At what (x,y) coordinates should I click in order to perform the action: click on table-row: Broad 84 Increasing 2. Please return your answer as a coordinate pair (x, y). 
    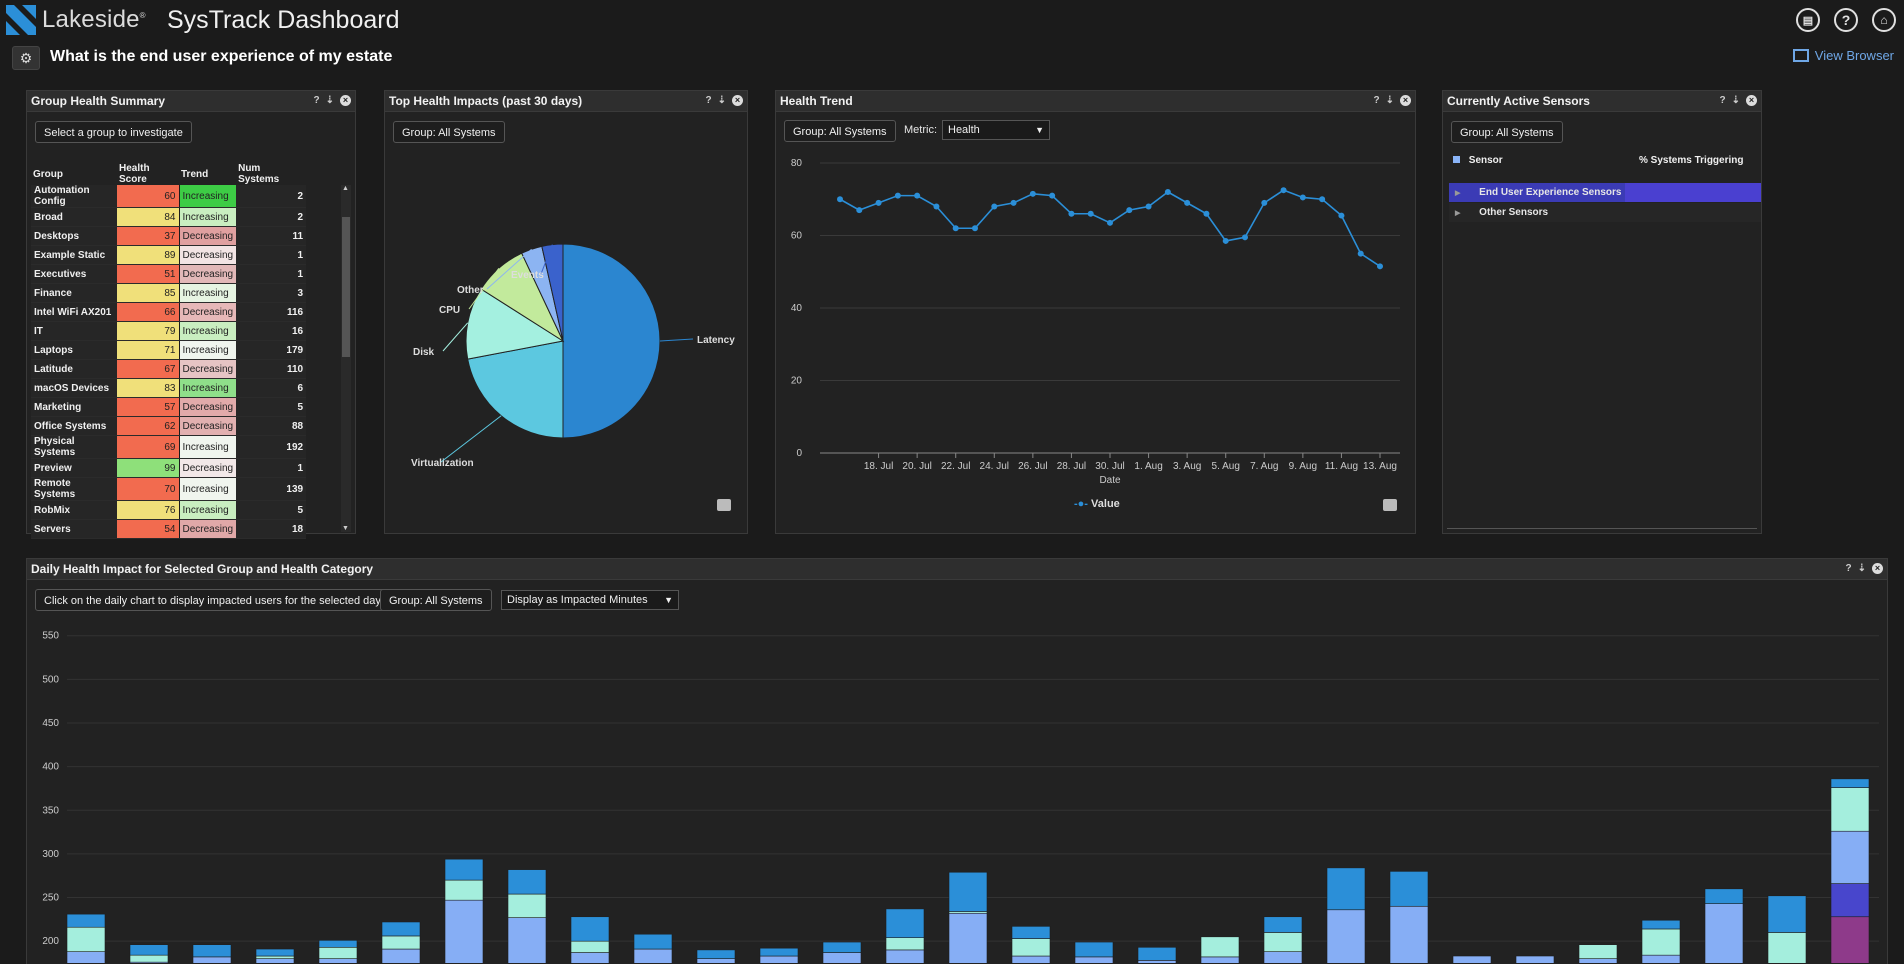
    Looking at the image, I should click on (169, 217).